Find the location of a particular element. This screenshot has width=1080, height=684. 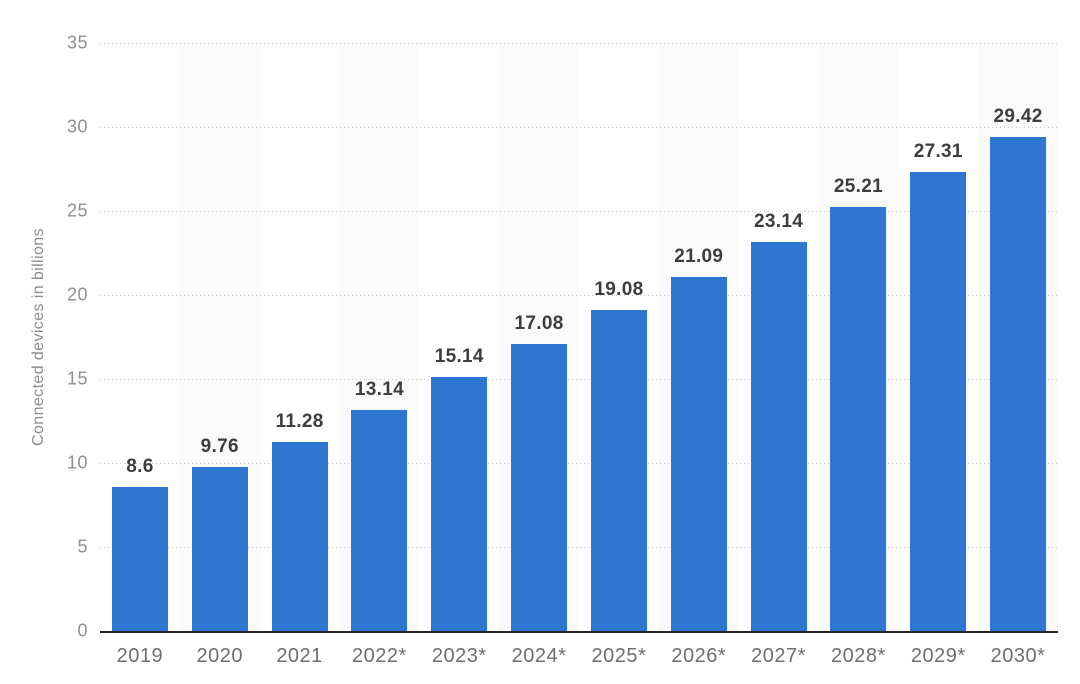

x-tick-label: 2028* is located at coordinates (858, 656).